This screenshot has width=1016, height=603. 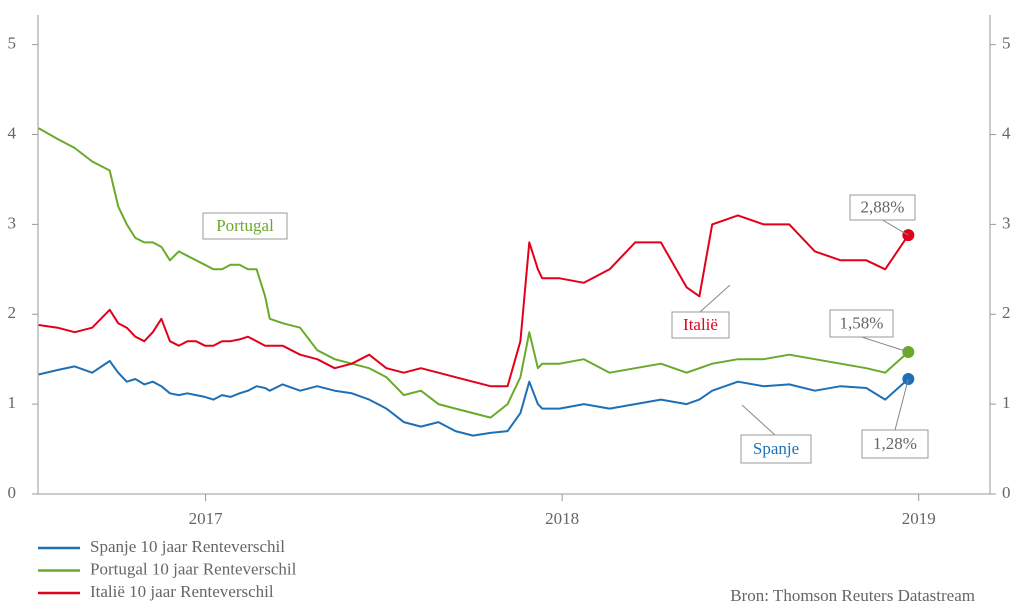 I want to click on y-tick-label: 0, so click(x=12, y=492).